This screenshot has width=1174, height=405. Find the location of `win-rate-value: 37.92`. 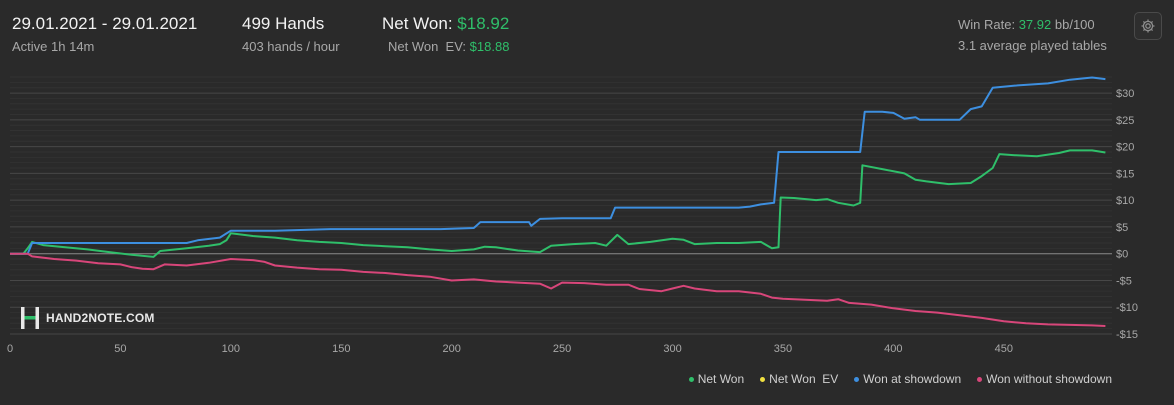

win-rate-value: 37.92 is located at coordinates (1035, 24).